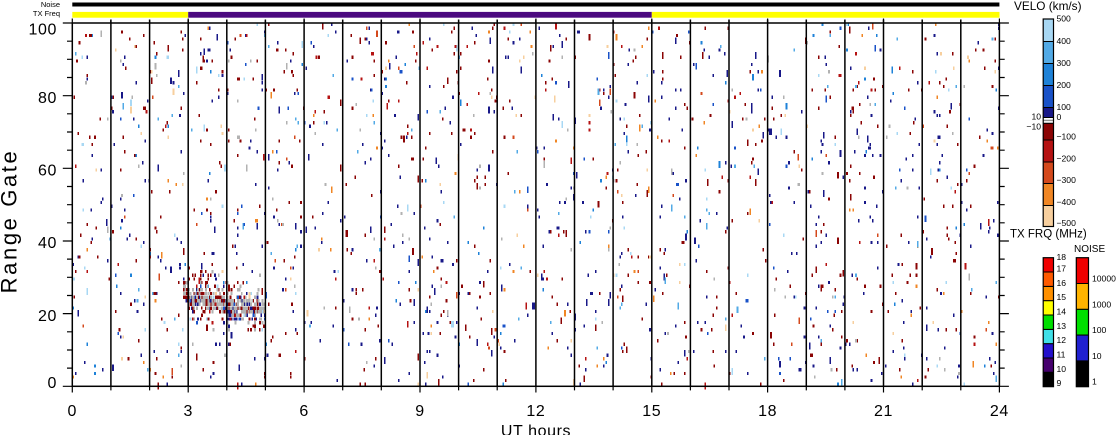 The height and width of the screenshot is (440, 1118). Describe the element at coordinates (1048, 235) in the screenshot. I see `svg-text: TX FRQ (MHz)` at that location.